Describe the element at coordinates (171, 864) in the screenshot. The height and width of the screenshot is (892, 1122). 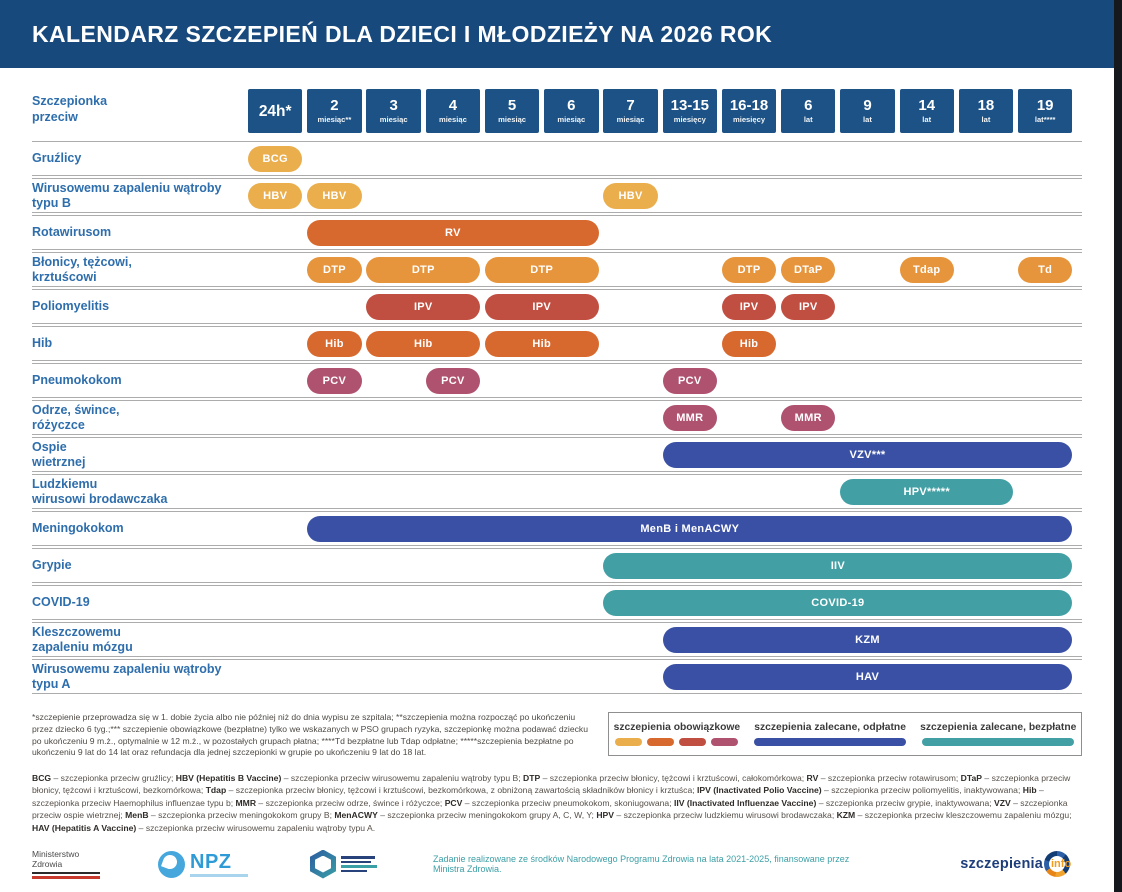
I see `npz-circle-icon` at that location.